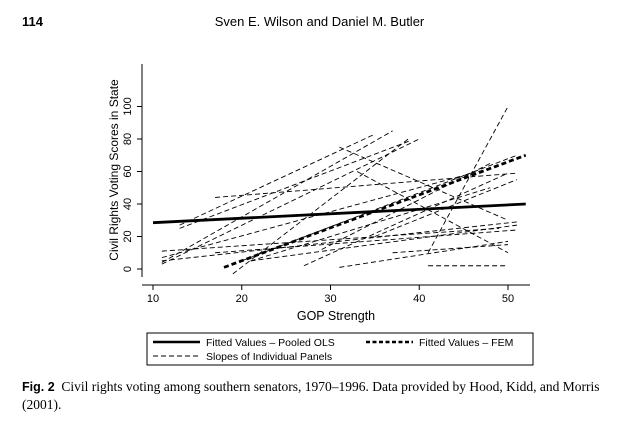 The image size is (639, 424). I want to click on y-tick-label: 20, so click(128, 236).